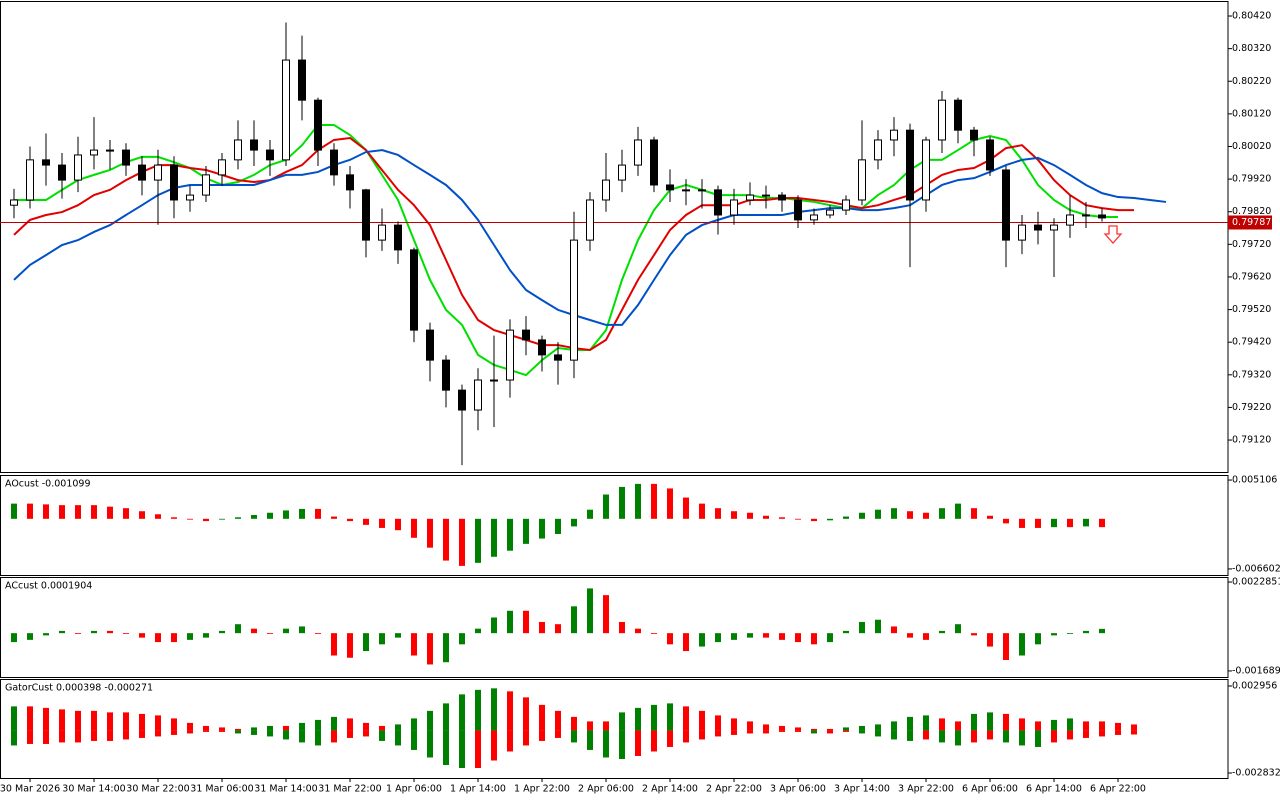  Describe the element at coordinates (1256, 670) in the screenshot. I see `y-tick-label: -0.0016896` at that location.